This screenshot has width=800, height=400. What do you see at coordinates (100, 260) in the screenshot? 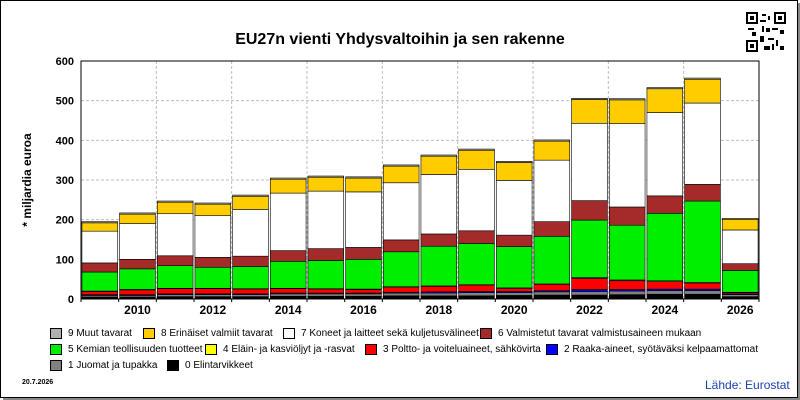
I see `bar-stack-2009` at bounding box center [100, 260].